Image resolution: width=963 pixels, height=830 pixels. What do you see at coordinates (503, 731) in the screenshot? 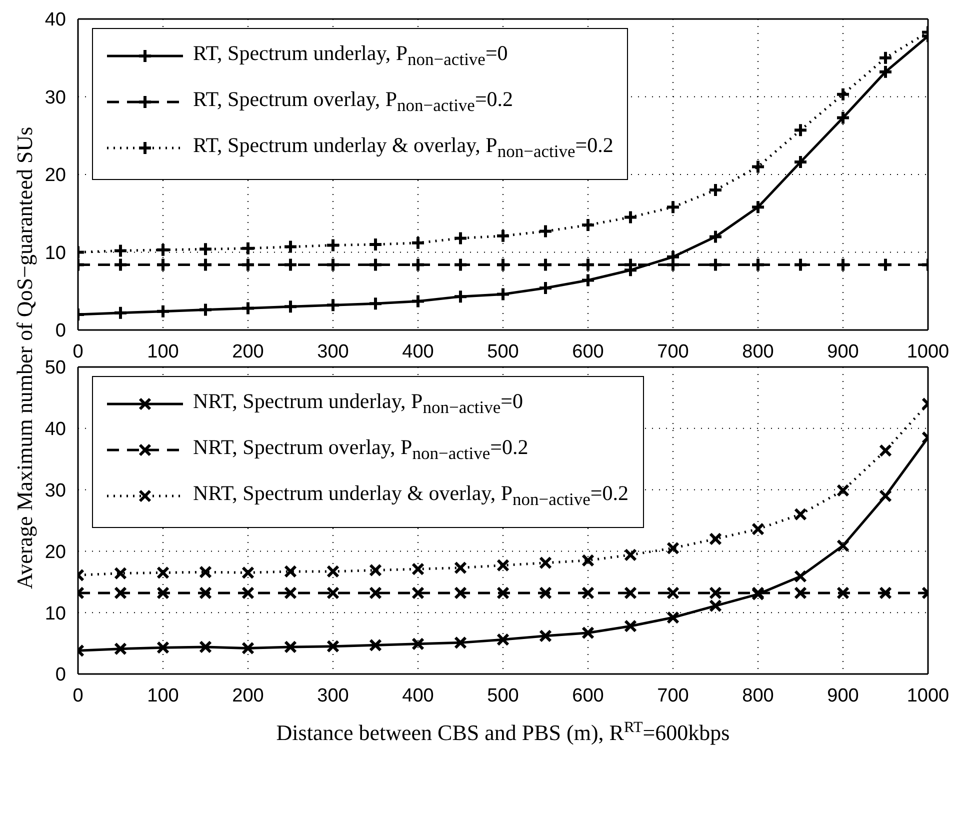
I see `x-axis-title: Distance between CBS and PBS (m), R$^{RT}$=600kbps` at bounding box center [503, 731].